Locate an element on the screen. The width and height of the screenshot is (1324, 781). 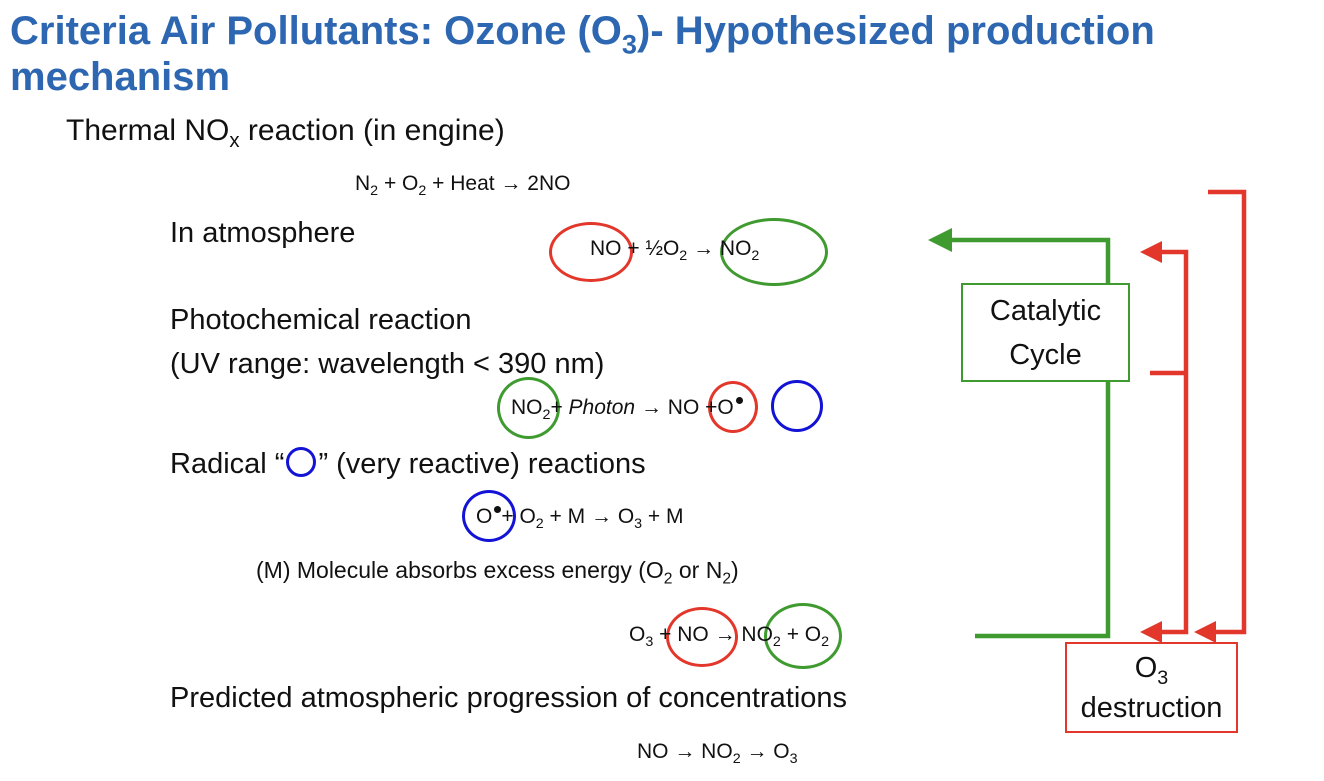
red-outer-bracket is located at coordinates (1227, 412).